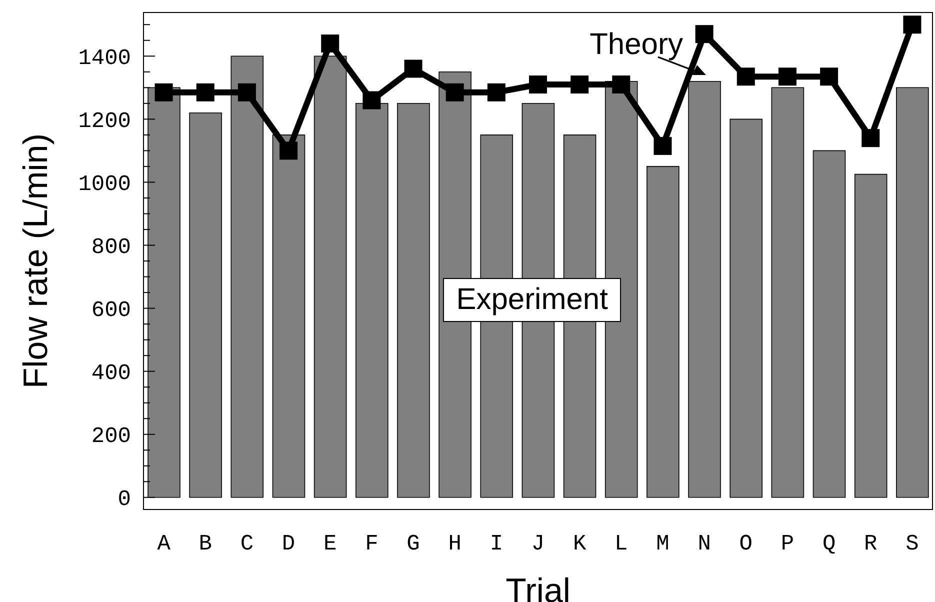 This screenshot has height=602, width=935. I want to click on y-axis-title: Flow rate (L/min), so click(36, 261).